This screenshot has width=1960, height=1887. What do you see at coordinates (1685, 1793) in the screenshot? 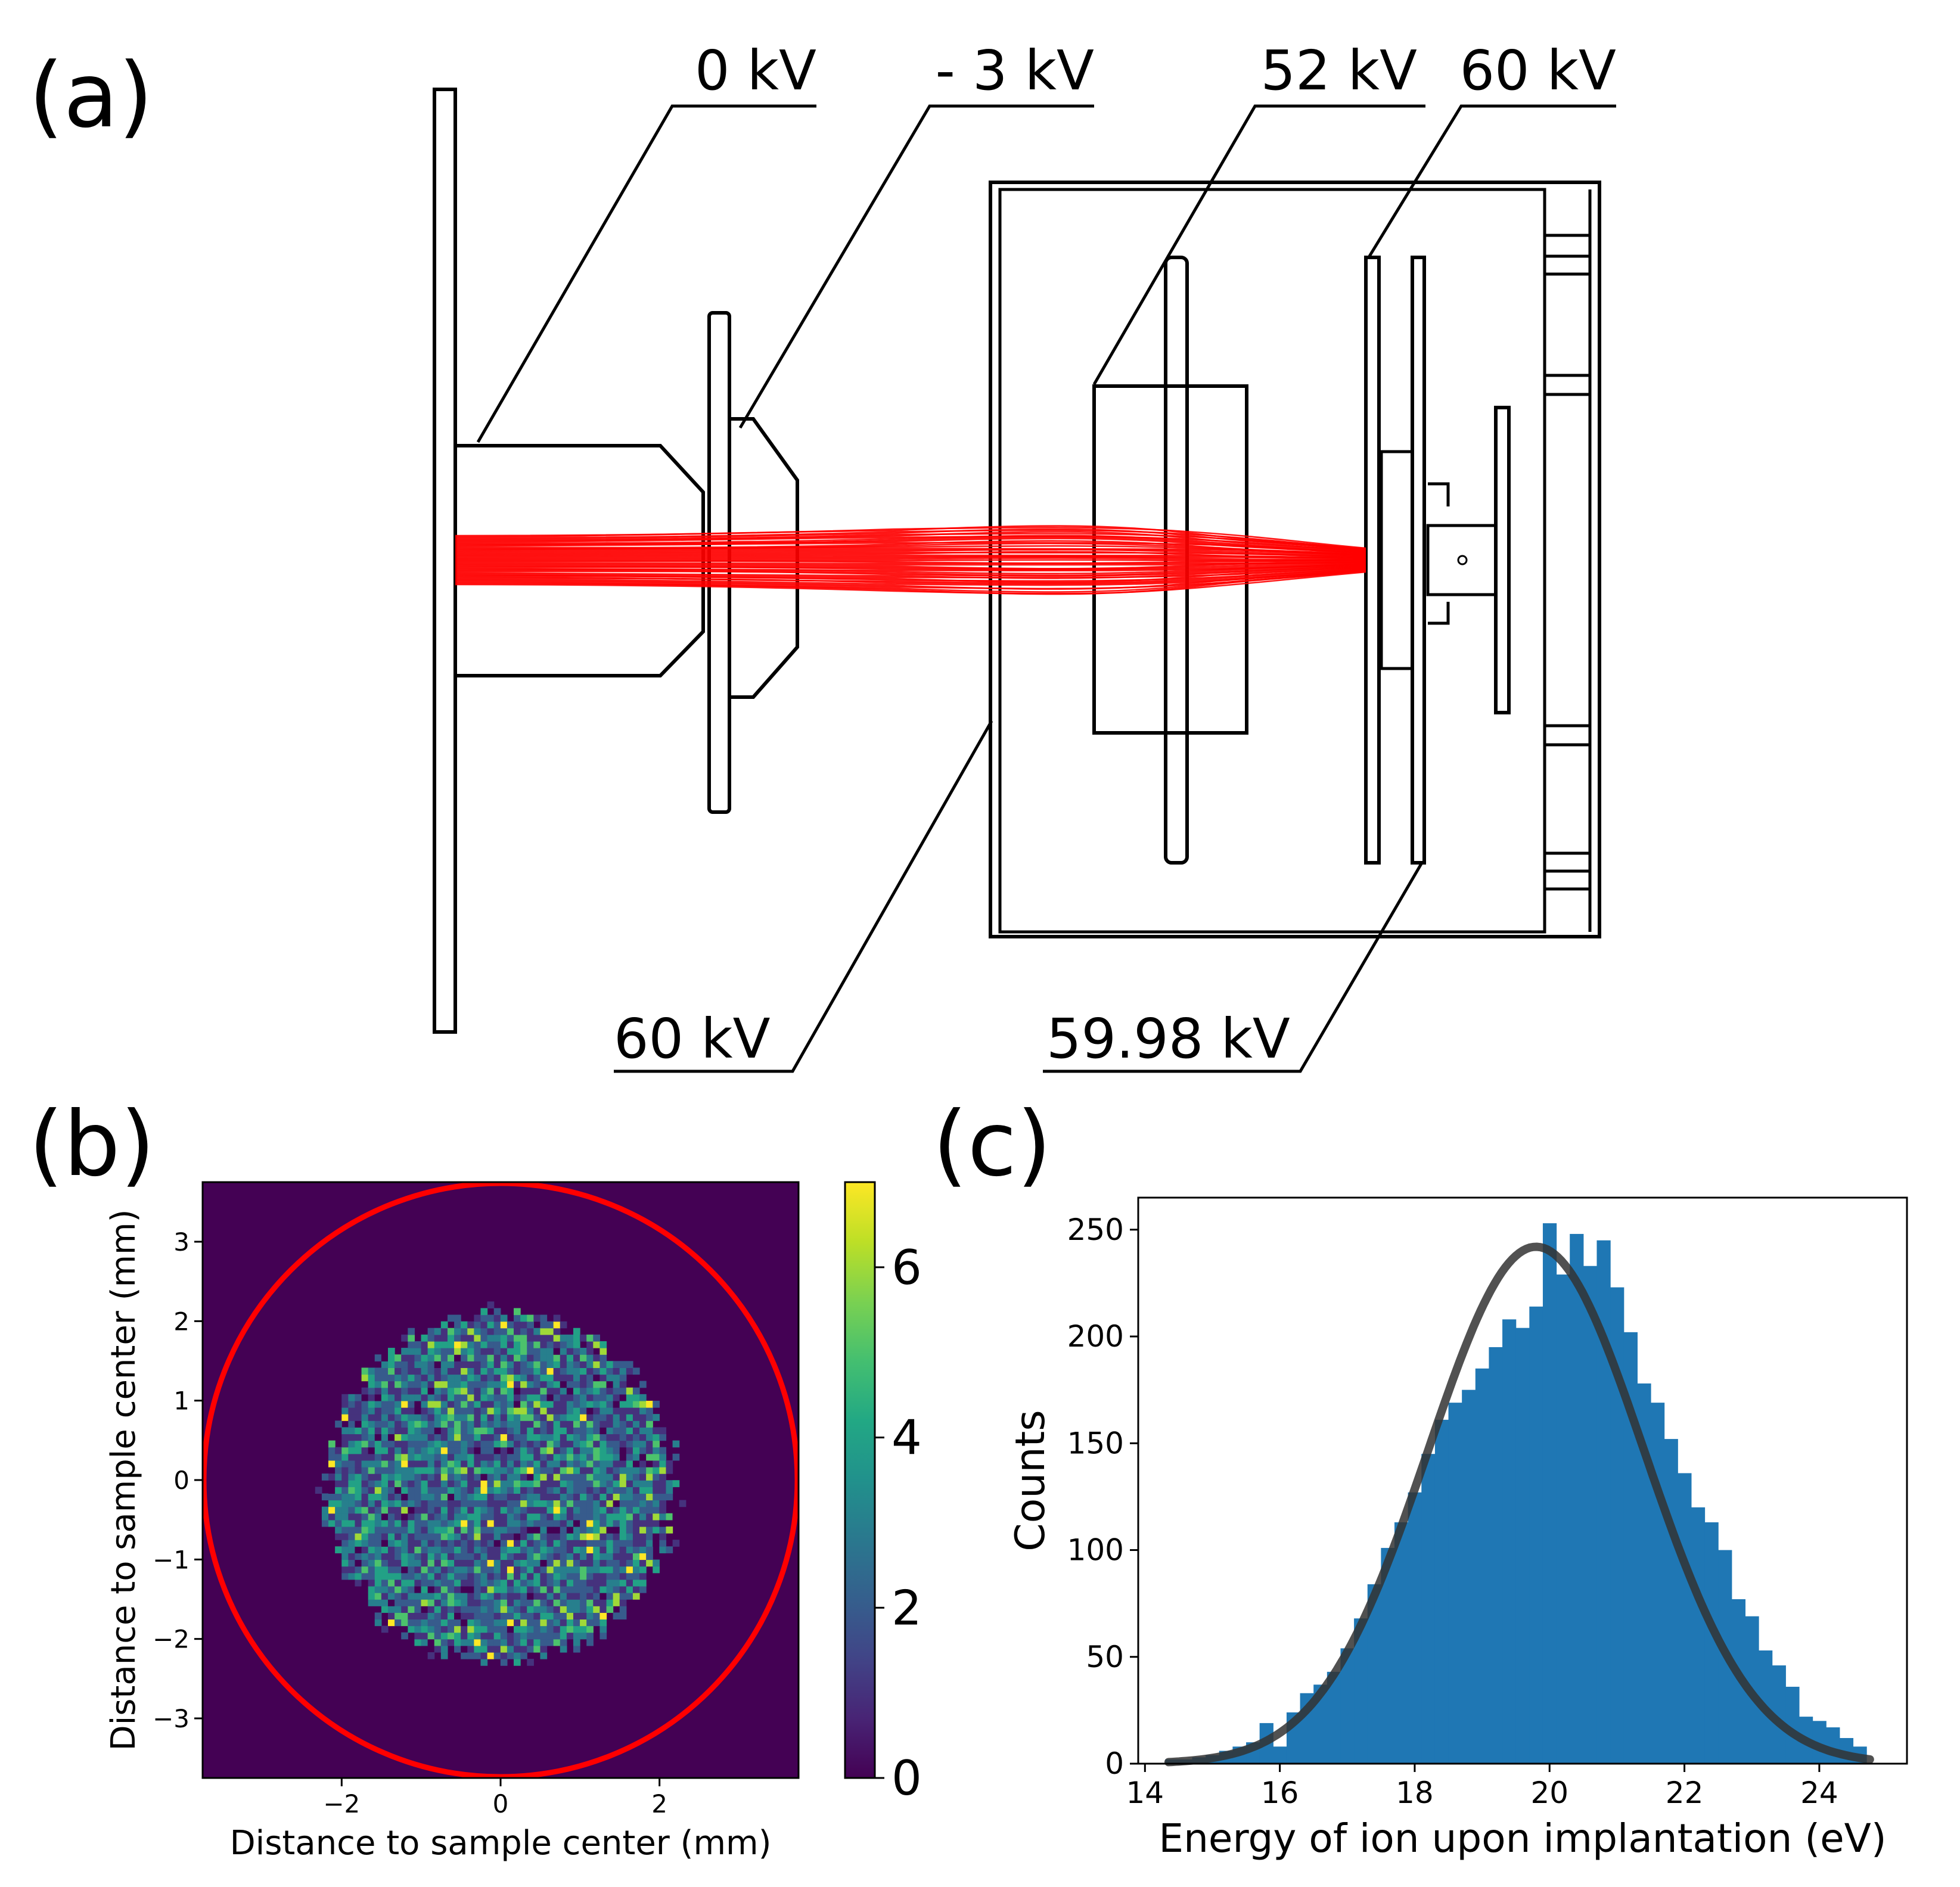
I see `x-tick-label: 22` at bounding box center [1685, 1793].